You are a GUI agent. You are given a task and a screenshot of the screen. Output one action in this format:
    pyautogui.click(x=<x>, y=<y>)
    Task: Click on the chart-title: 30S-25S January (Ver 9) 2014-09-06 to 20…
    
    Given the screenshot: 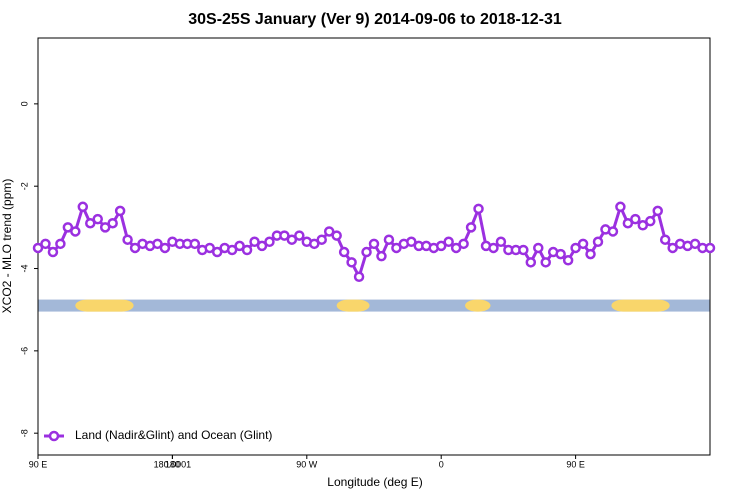 What is the action you would take?
    pyautogui.click(x=375, y=19)
    